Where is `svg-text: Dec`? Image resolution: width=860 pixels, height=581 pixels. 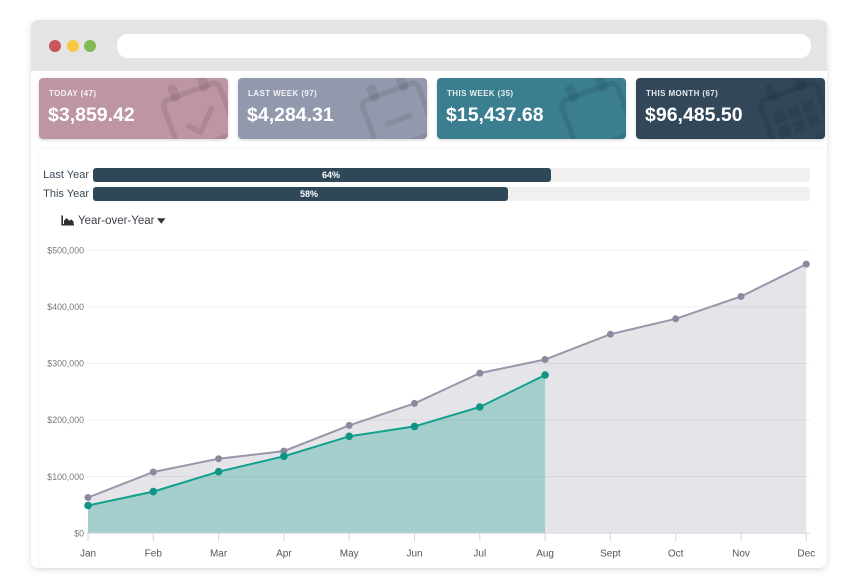 svg-text: Dec is located at coordinates (806, 553).